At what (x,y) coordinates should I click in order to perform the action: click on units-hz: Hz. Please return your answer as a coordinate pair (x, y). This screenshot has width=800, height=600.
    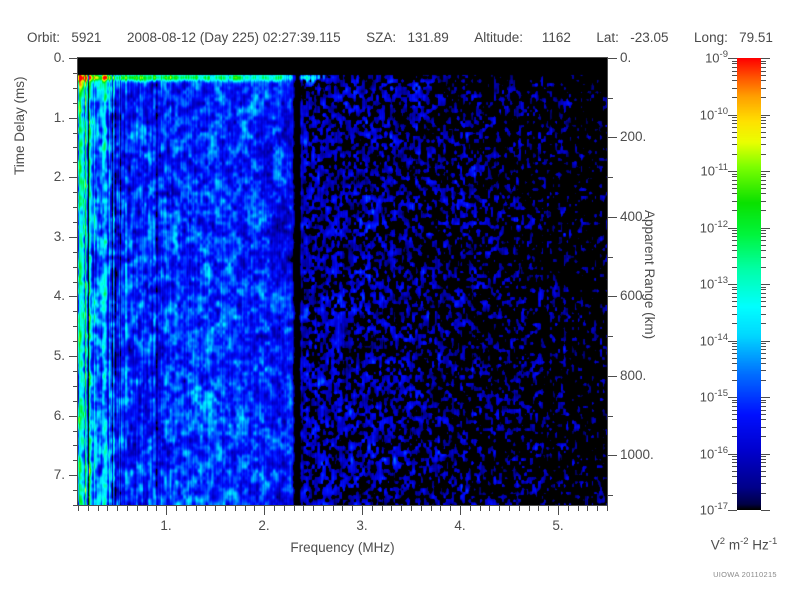
    Looking at the image, I should click on (760, 545).